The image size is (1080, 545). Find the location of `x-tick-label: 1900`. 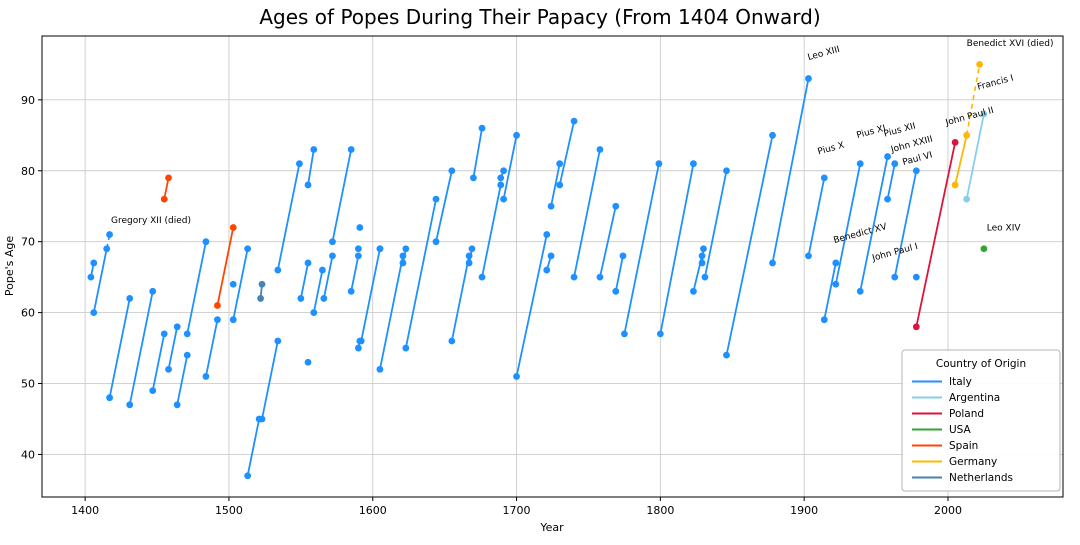

x-tick-label: 1900 is located at coordinates (804, 510).